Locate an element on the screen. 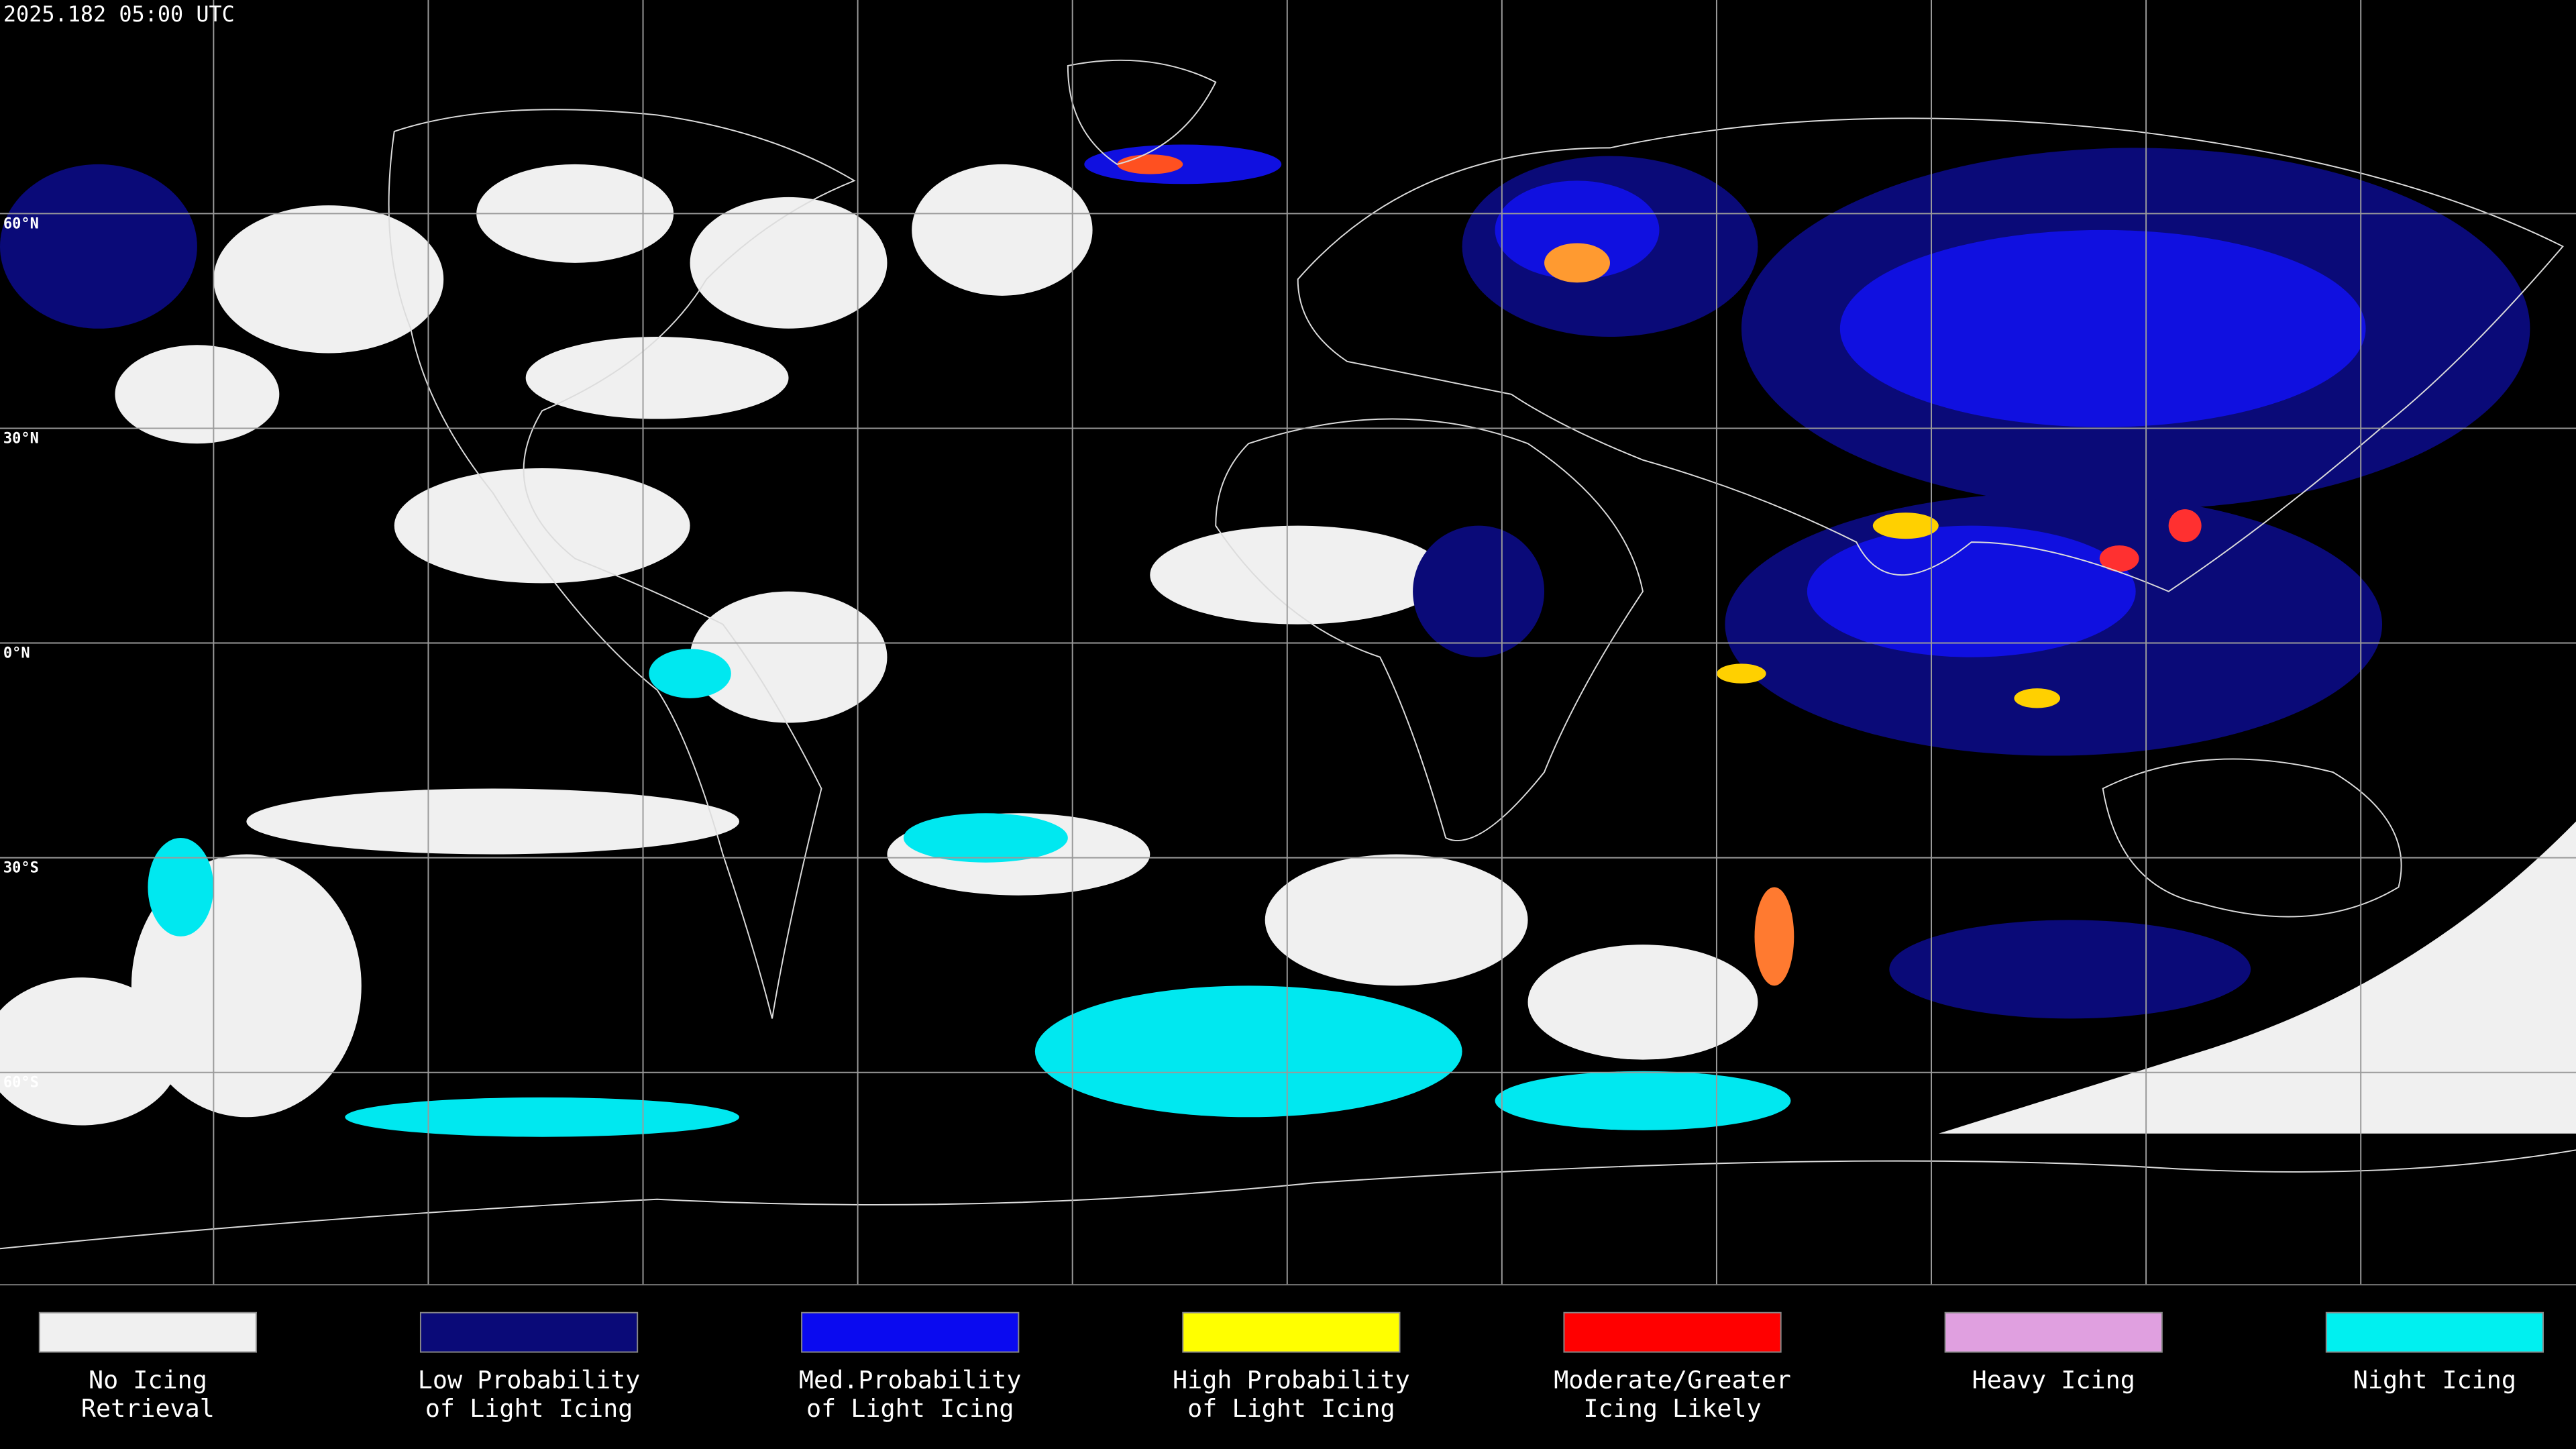  latitude-label: 60°N is located at coordinates (21, 223).